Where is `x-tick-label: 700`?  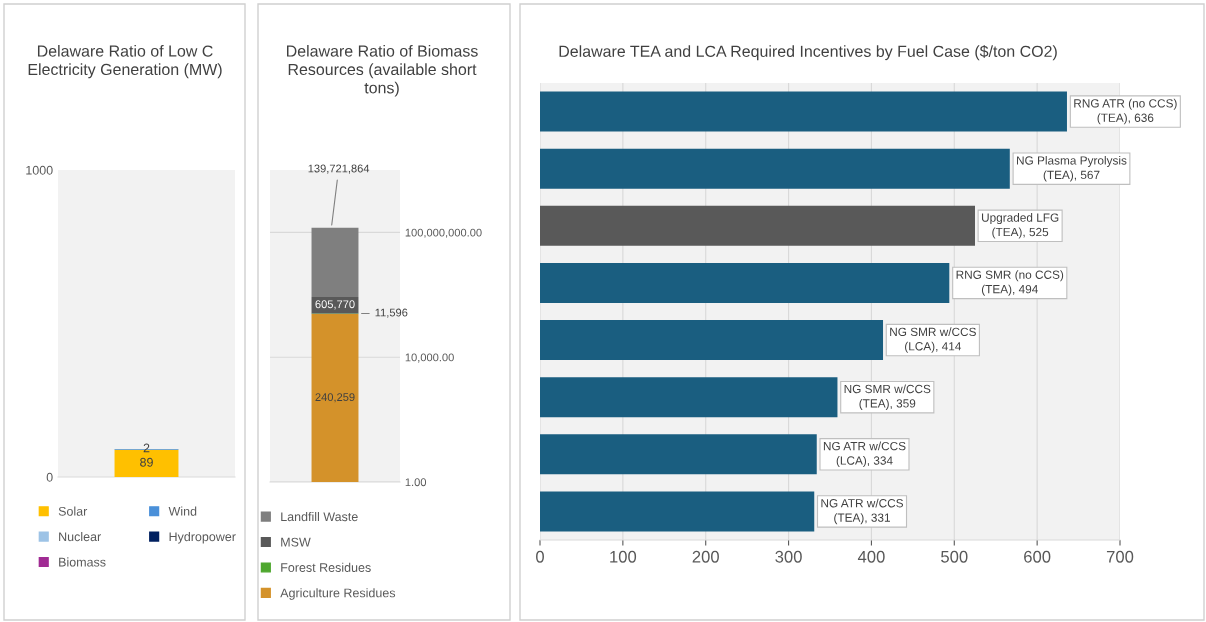 x-tick-label: 700 is located at coordinates (1120, 556).